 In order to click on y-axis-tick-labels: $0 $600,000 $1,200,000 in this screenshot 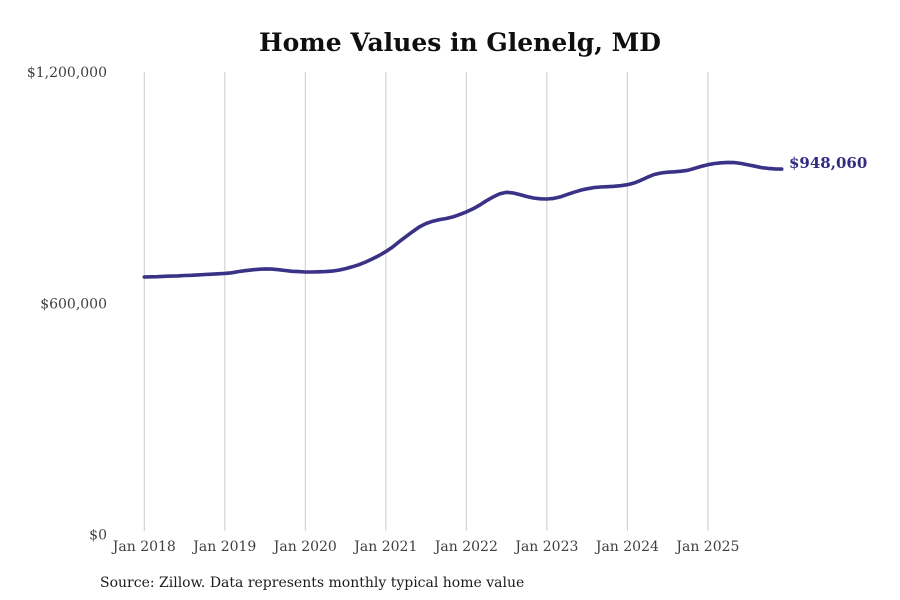, I will do `click(67, 304)`.